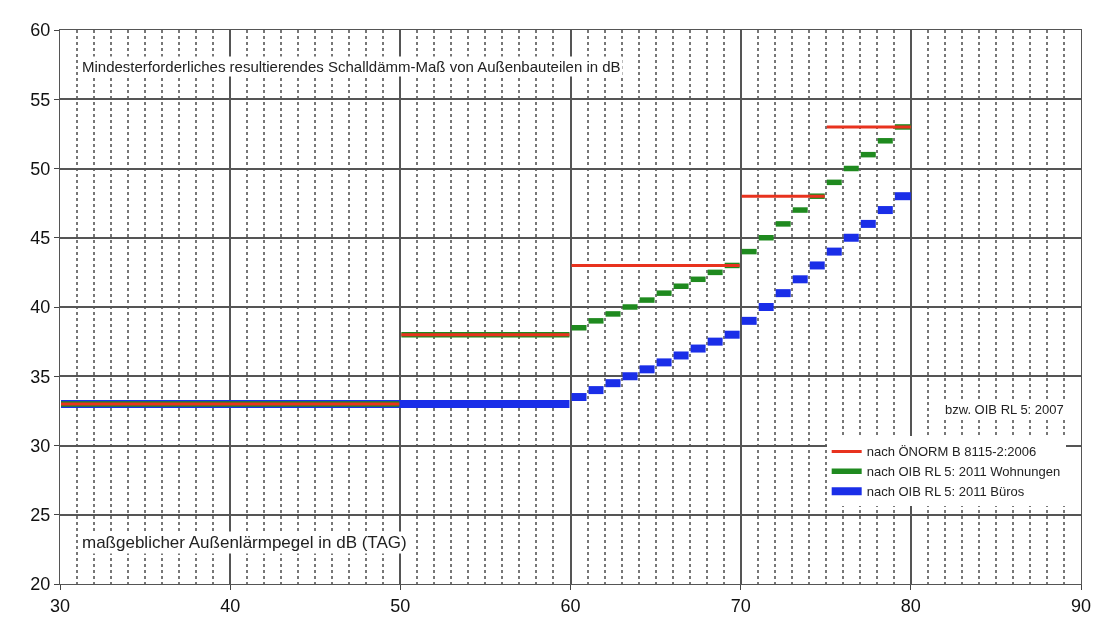  What do you see at coordinates (40, 168) in the screenshot?
I see `y-tick-label: 50` at bounding box center [40, 168].